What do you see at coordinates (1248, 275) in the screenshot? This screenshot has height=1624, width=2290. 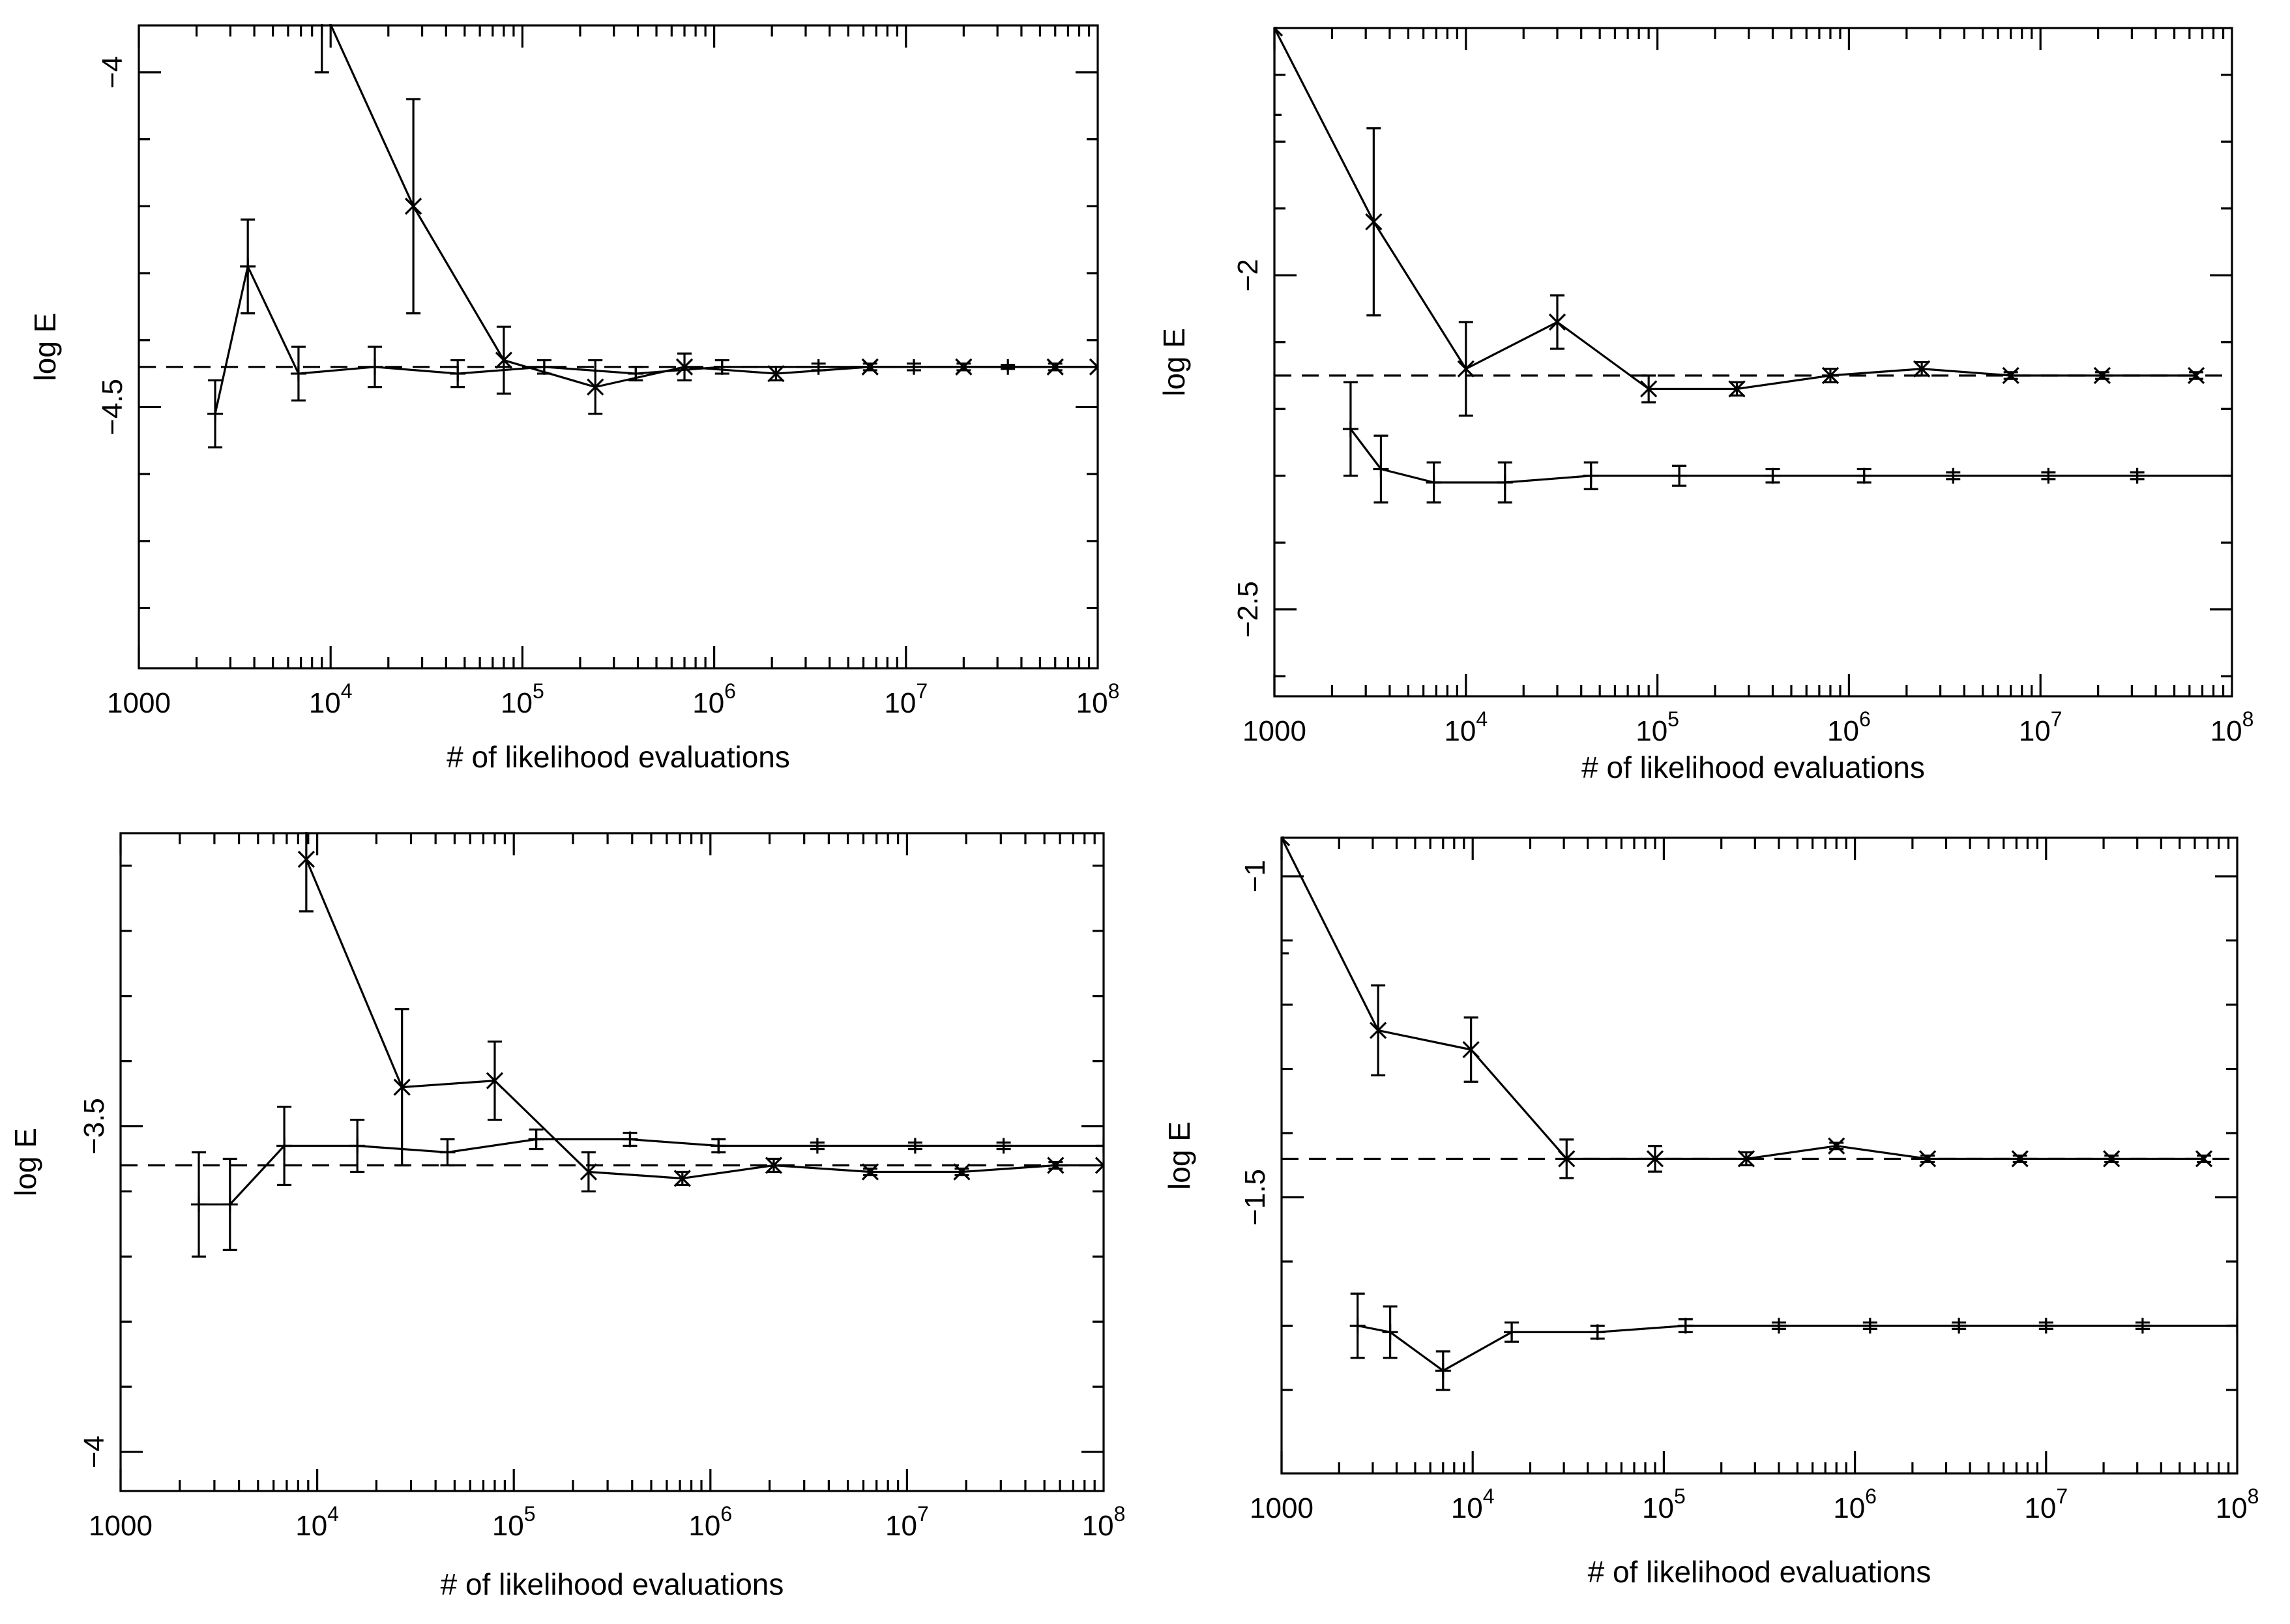 I see `y-tick-label: −2` at bounding box center [1248, 275].